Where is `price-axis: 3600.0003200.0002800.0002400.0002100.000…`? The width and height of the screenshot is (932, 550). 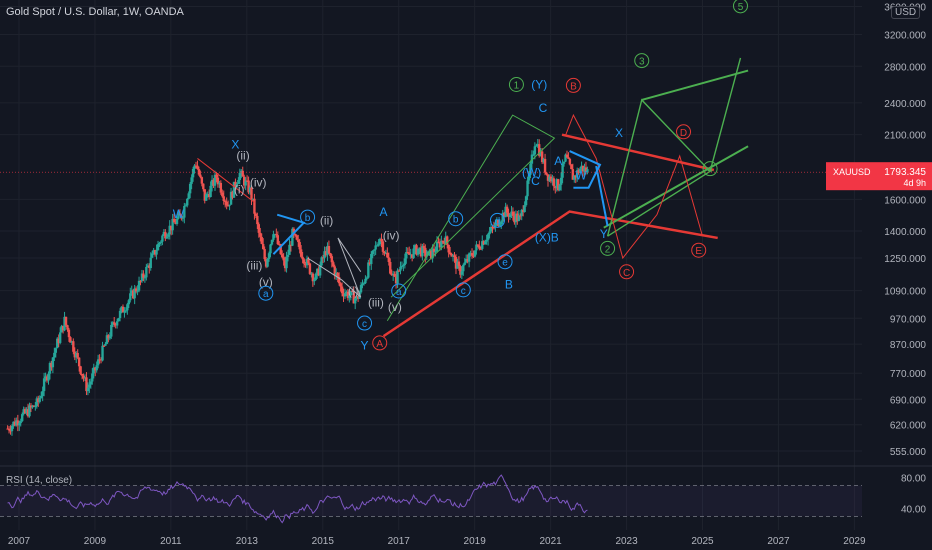 price-axis: 3600.0003200.0002800.0002400.0002100.000… is located at coordinates (905, 231).